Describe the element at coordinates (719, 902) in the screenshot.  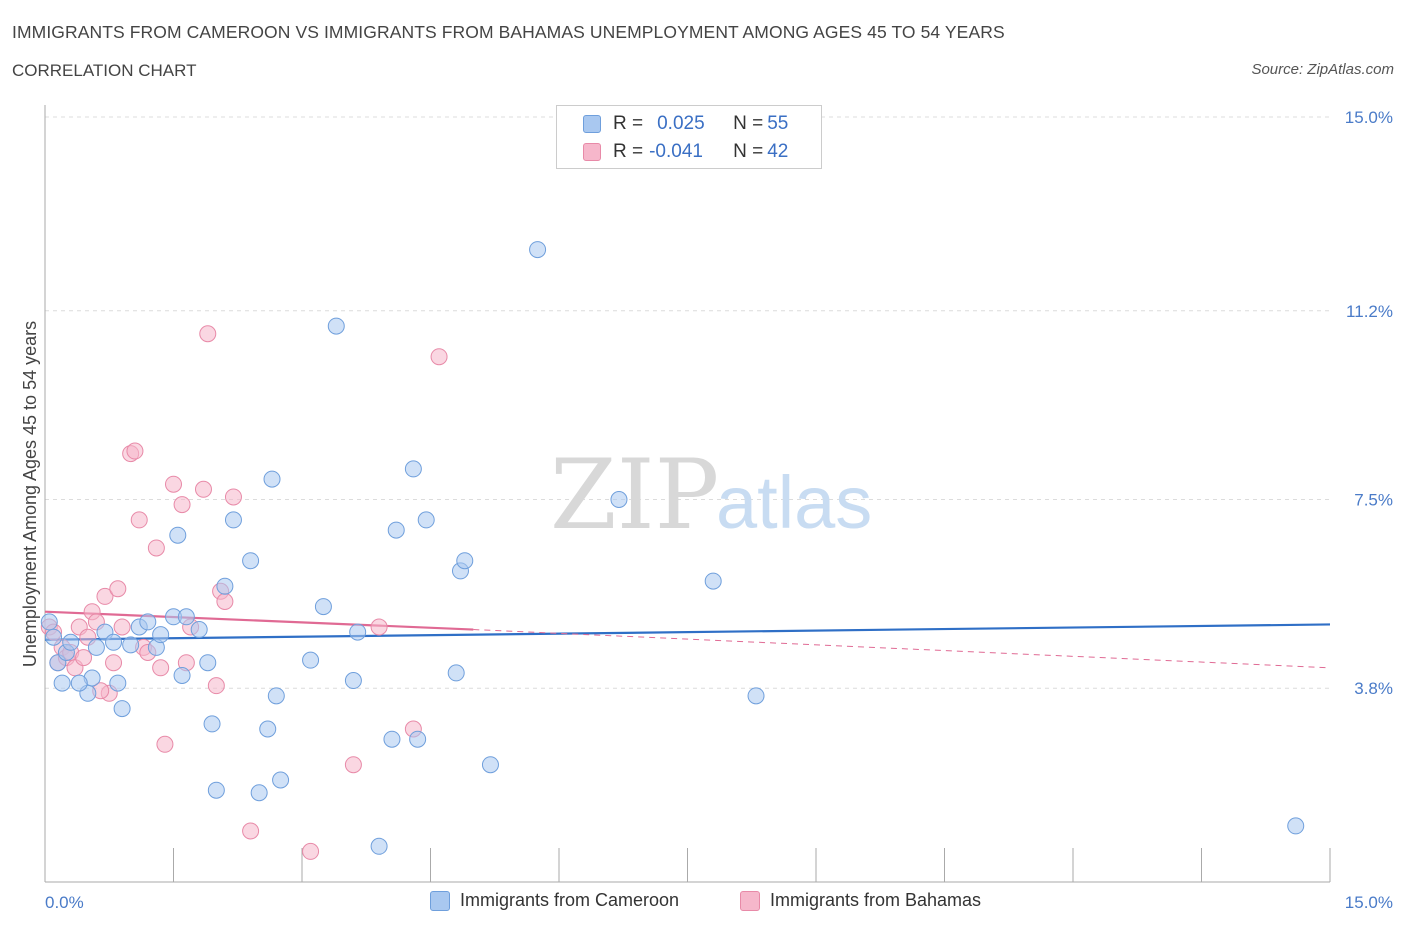
I see `x-tick-labels: 0.0% 15.0%` at that location.